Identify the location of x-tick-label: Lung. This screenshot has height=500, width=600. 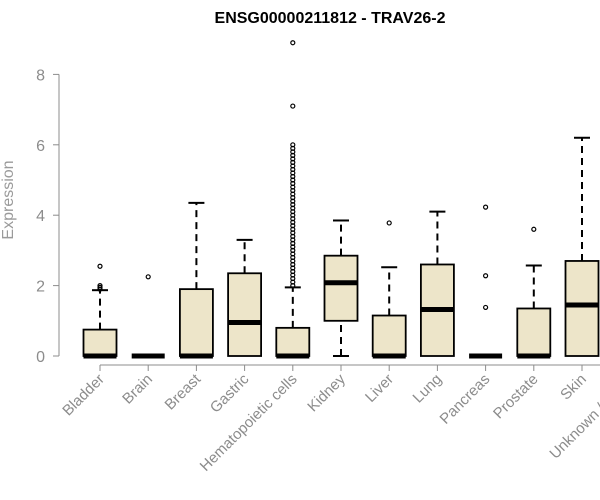
(428, 389).